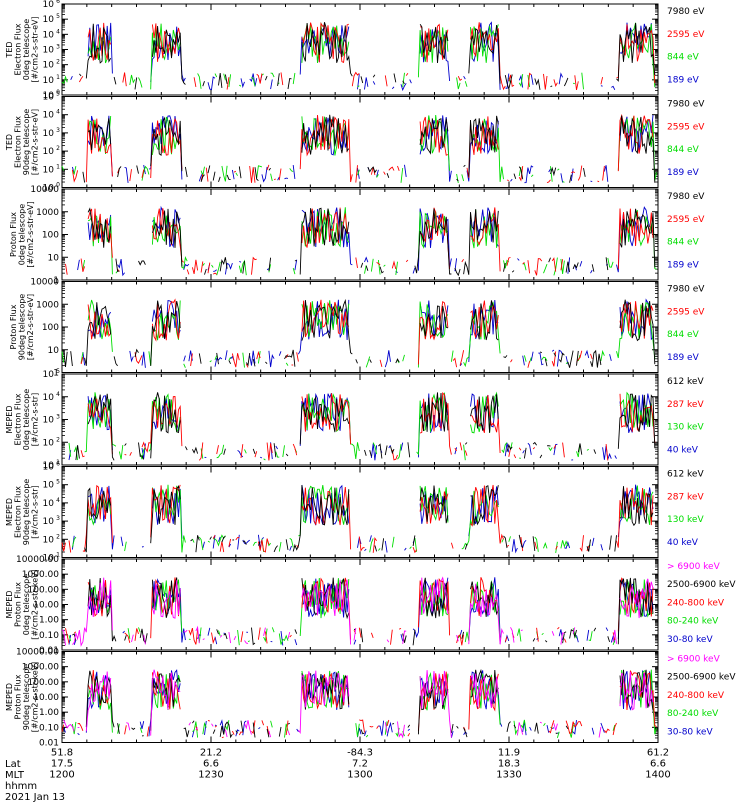 This screenshot has width=750, height=803. I want to click on legend-entry: 612 keV, so click(685, 475).